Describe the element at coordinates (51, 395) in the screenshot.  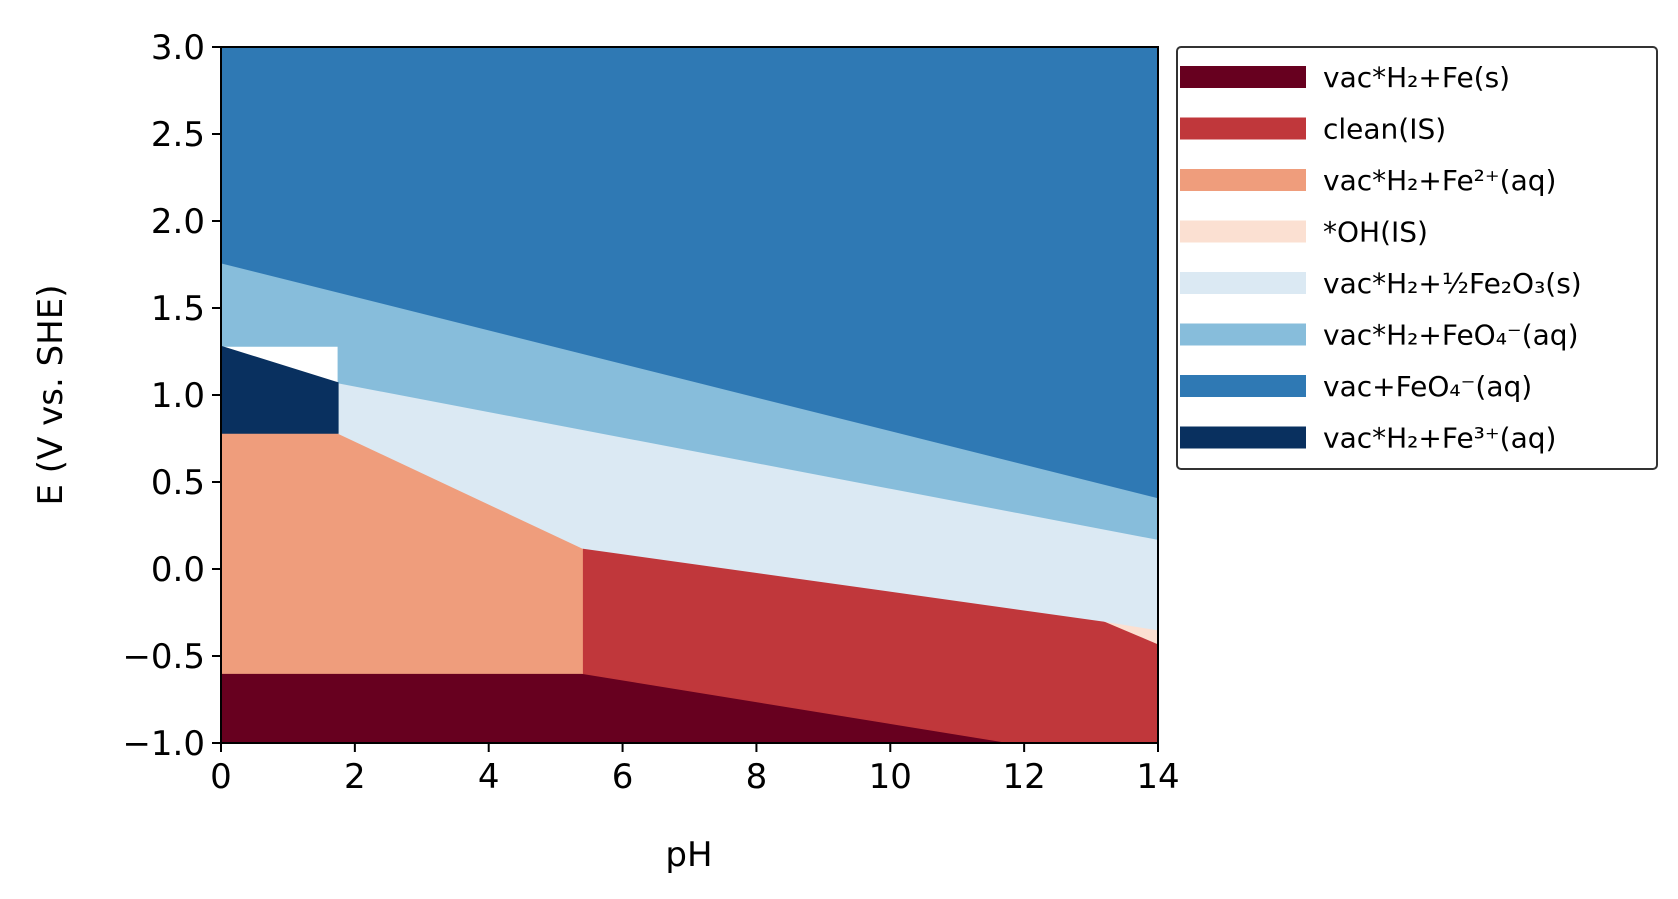
I see `y-axis-label: E (V vs. SHE)` at that location.